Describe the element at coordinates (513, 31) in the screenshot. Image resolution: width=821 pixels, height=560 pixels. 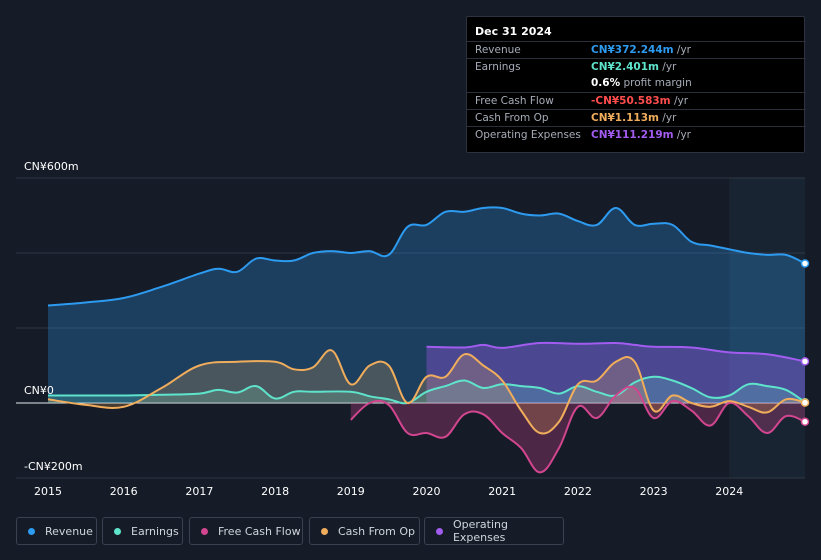
I see `tooltip-date: Dec 31 2024` at that location.